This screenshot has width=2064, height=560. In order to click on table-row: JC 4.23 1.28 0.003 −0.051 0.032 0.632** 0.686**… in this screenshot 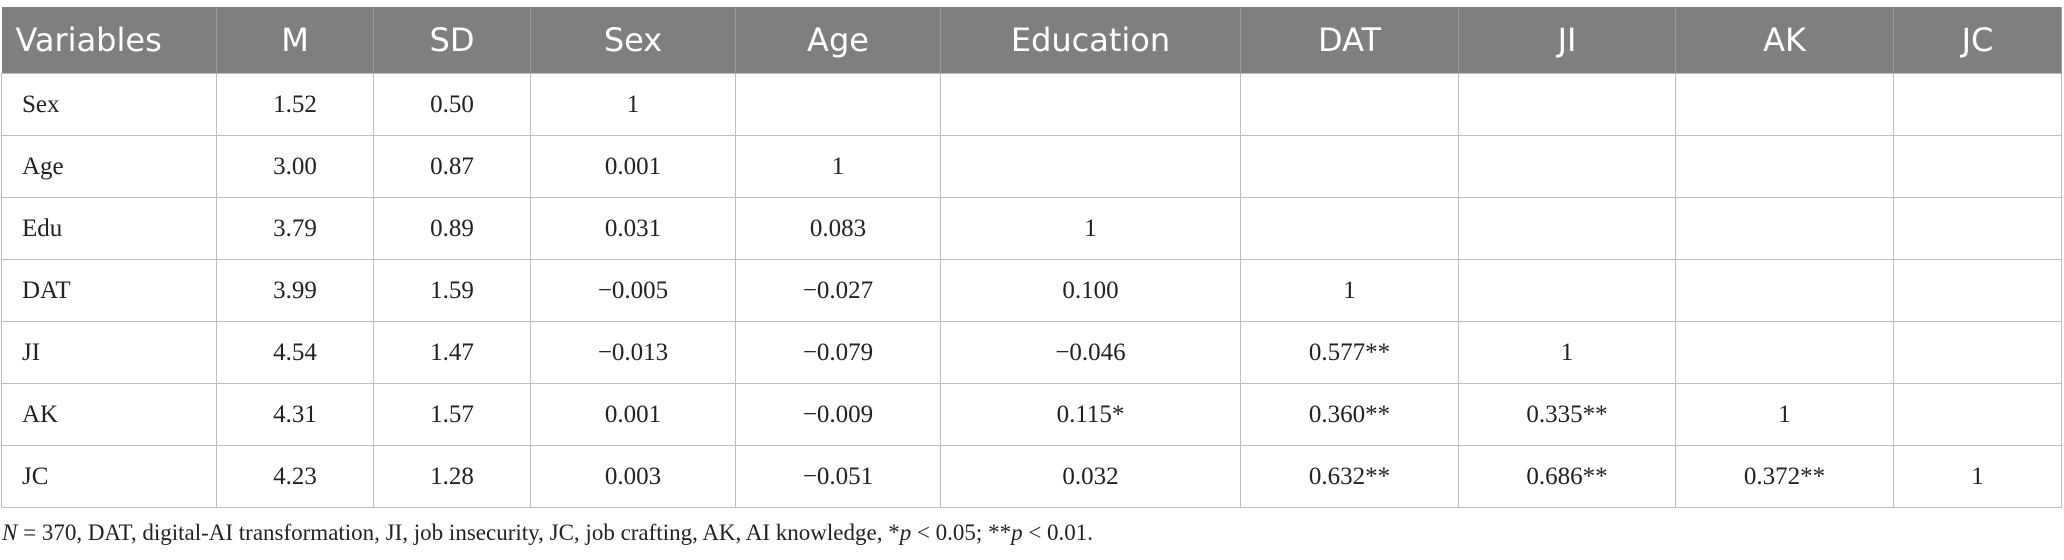, I will do `click(1031, 476)`.